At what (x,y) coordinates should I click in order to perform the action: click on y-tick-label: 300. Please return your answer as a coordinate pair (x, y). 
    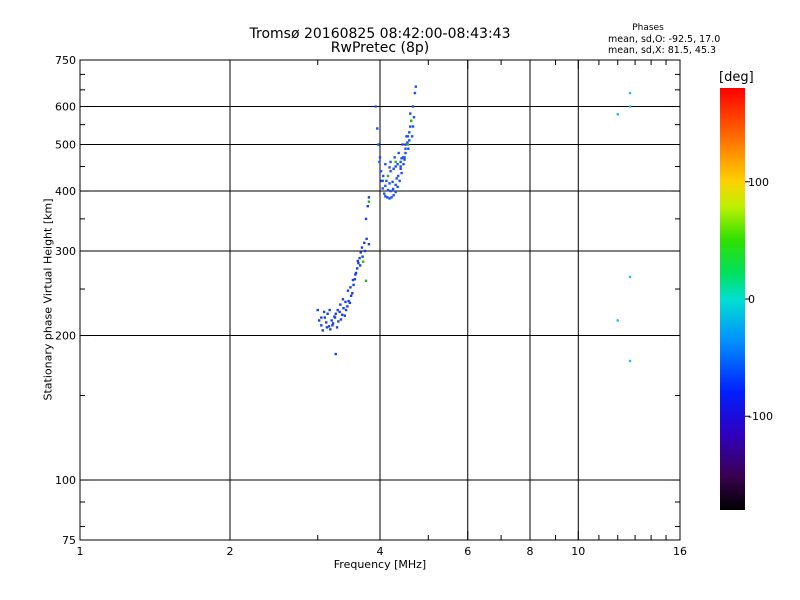
    Looking at the image, I should click on (65, 251).